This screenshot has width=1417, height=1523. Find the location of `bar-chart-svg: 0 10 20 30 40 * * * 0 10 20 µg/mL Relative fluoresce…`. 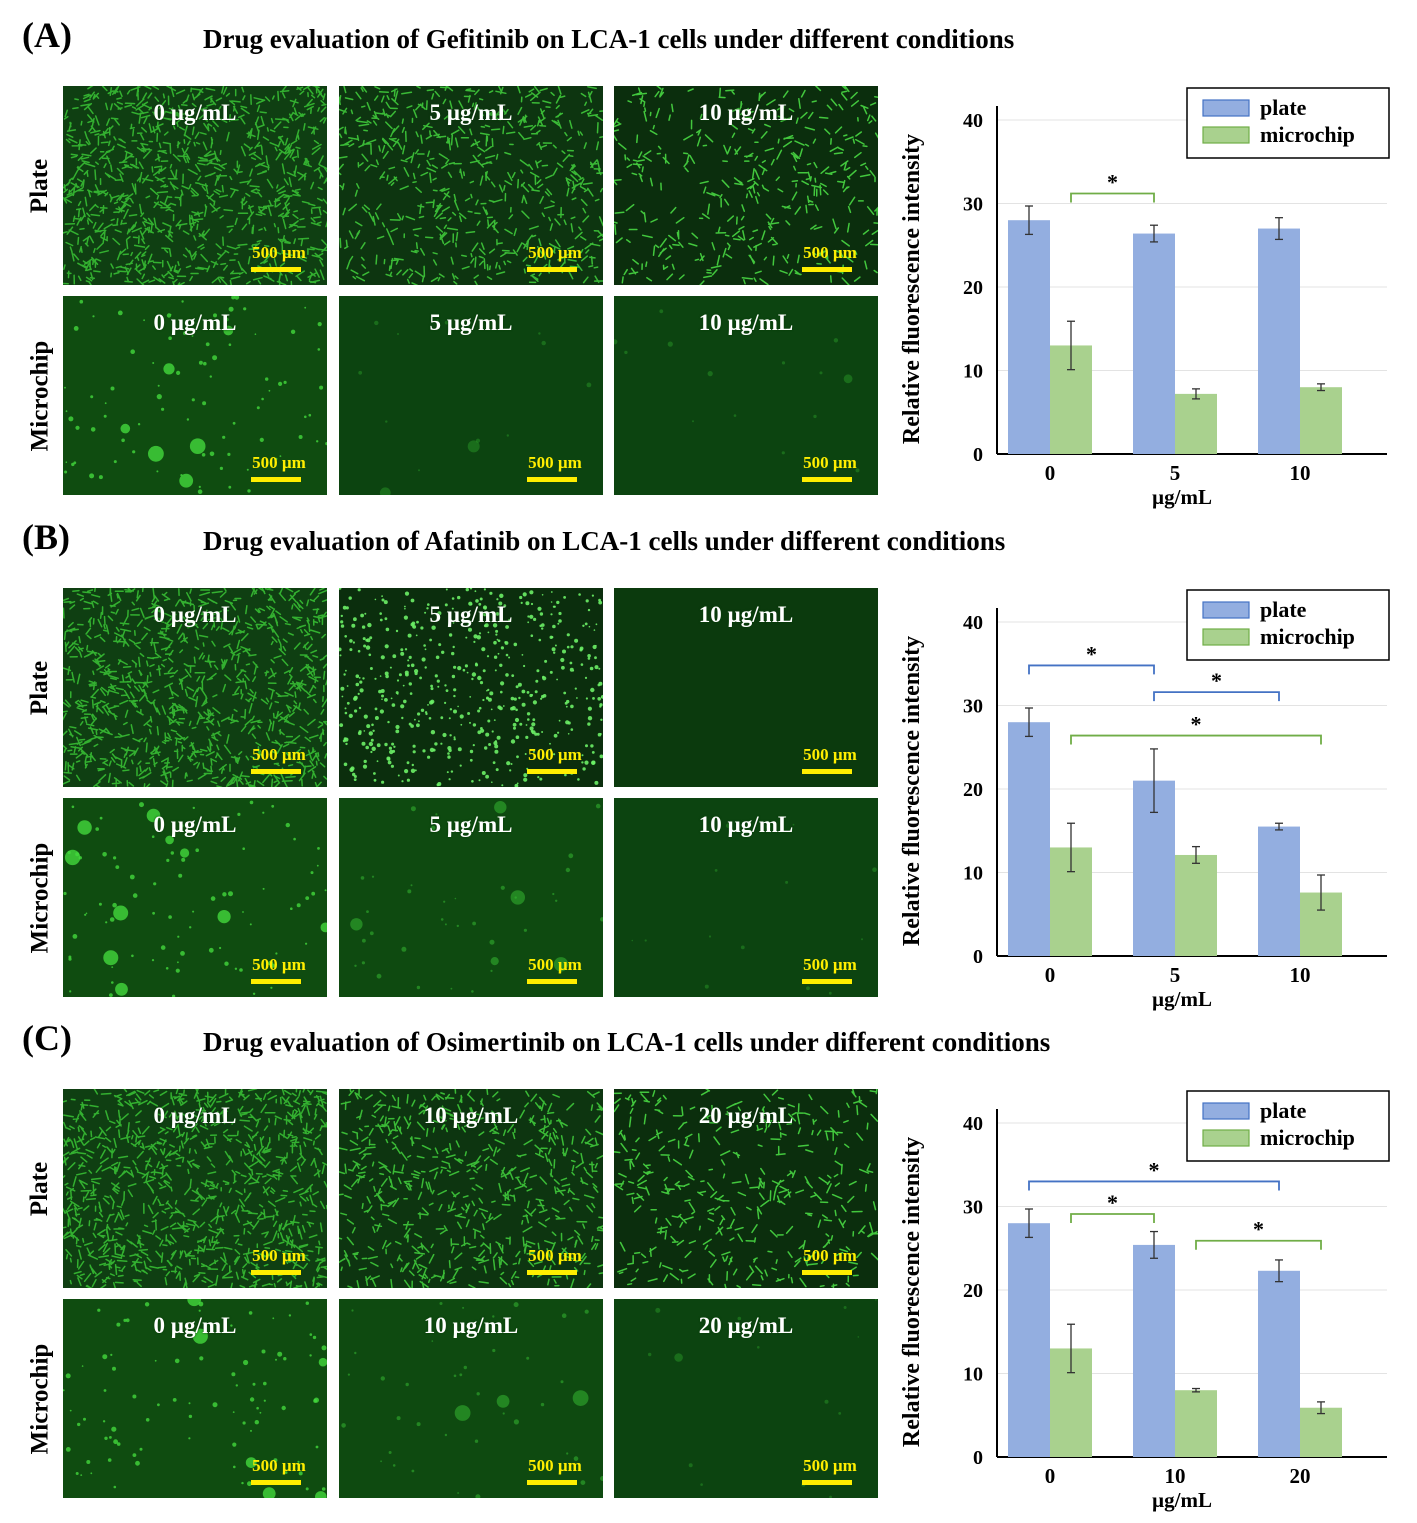

bar-chart-svg: 0 10 20 30 40 * * * 0 10 20 µg/mL Relative fluoresce… is located at coordinates (1144, 1301).